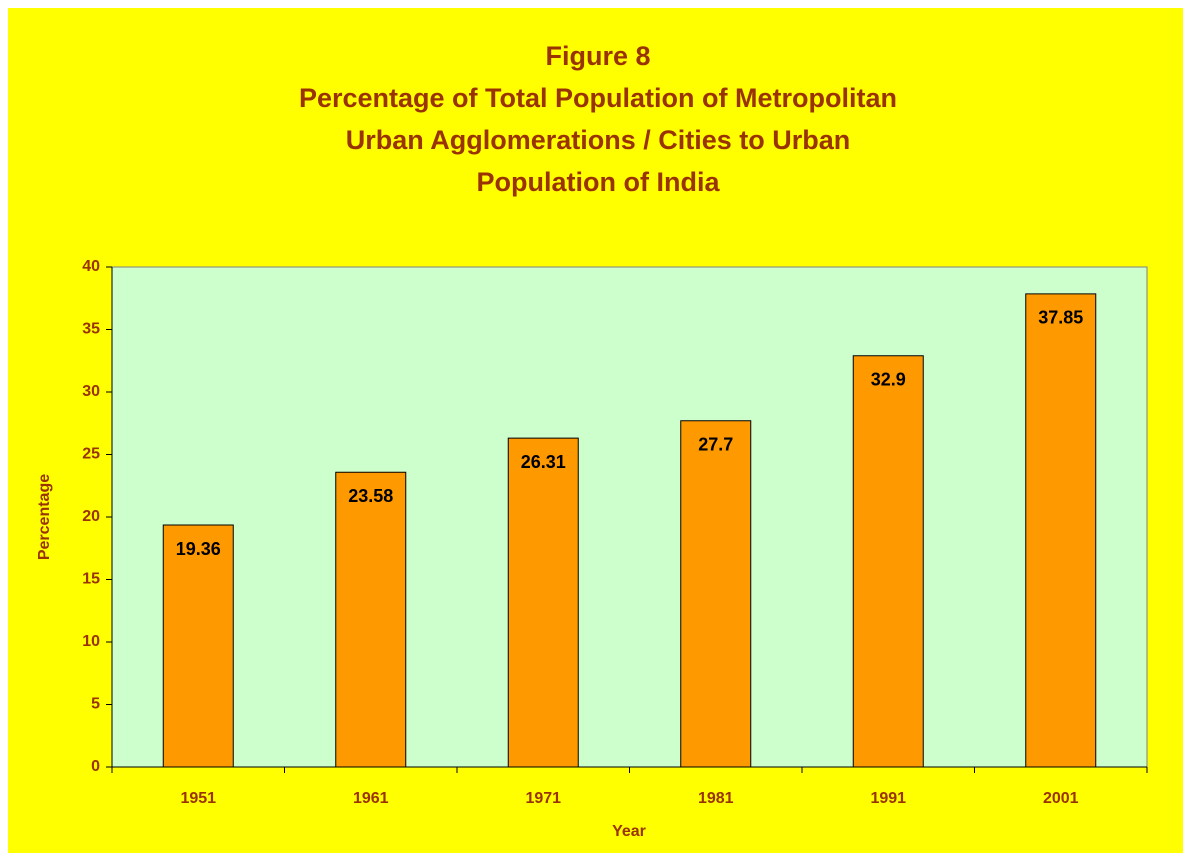  What do you see at coordinates (95, 766) in the screenshot?
I see `y-tick-label: 0` at bounding box center [95, 766].